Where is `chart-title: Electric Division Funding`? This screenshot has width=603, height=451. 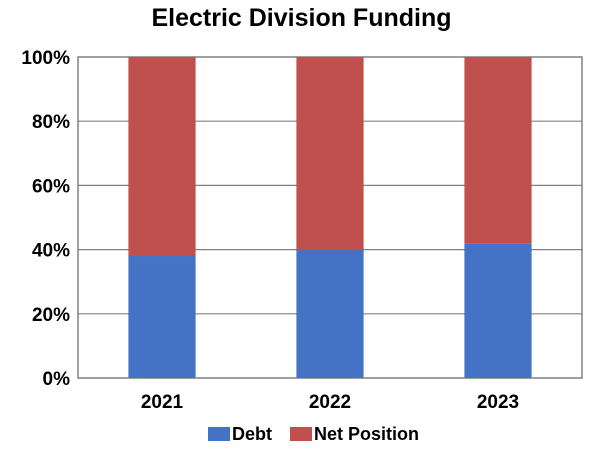
chart-title: Electric Division Funding is located at coordinates (301, 18).